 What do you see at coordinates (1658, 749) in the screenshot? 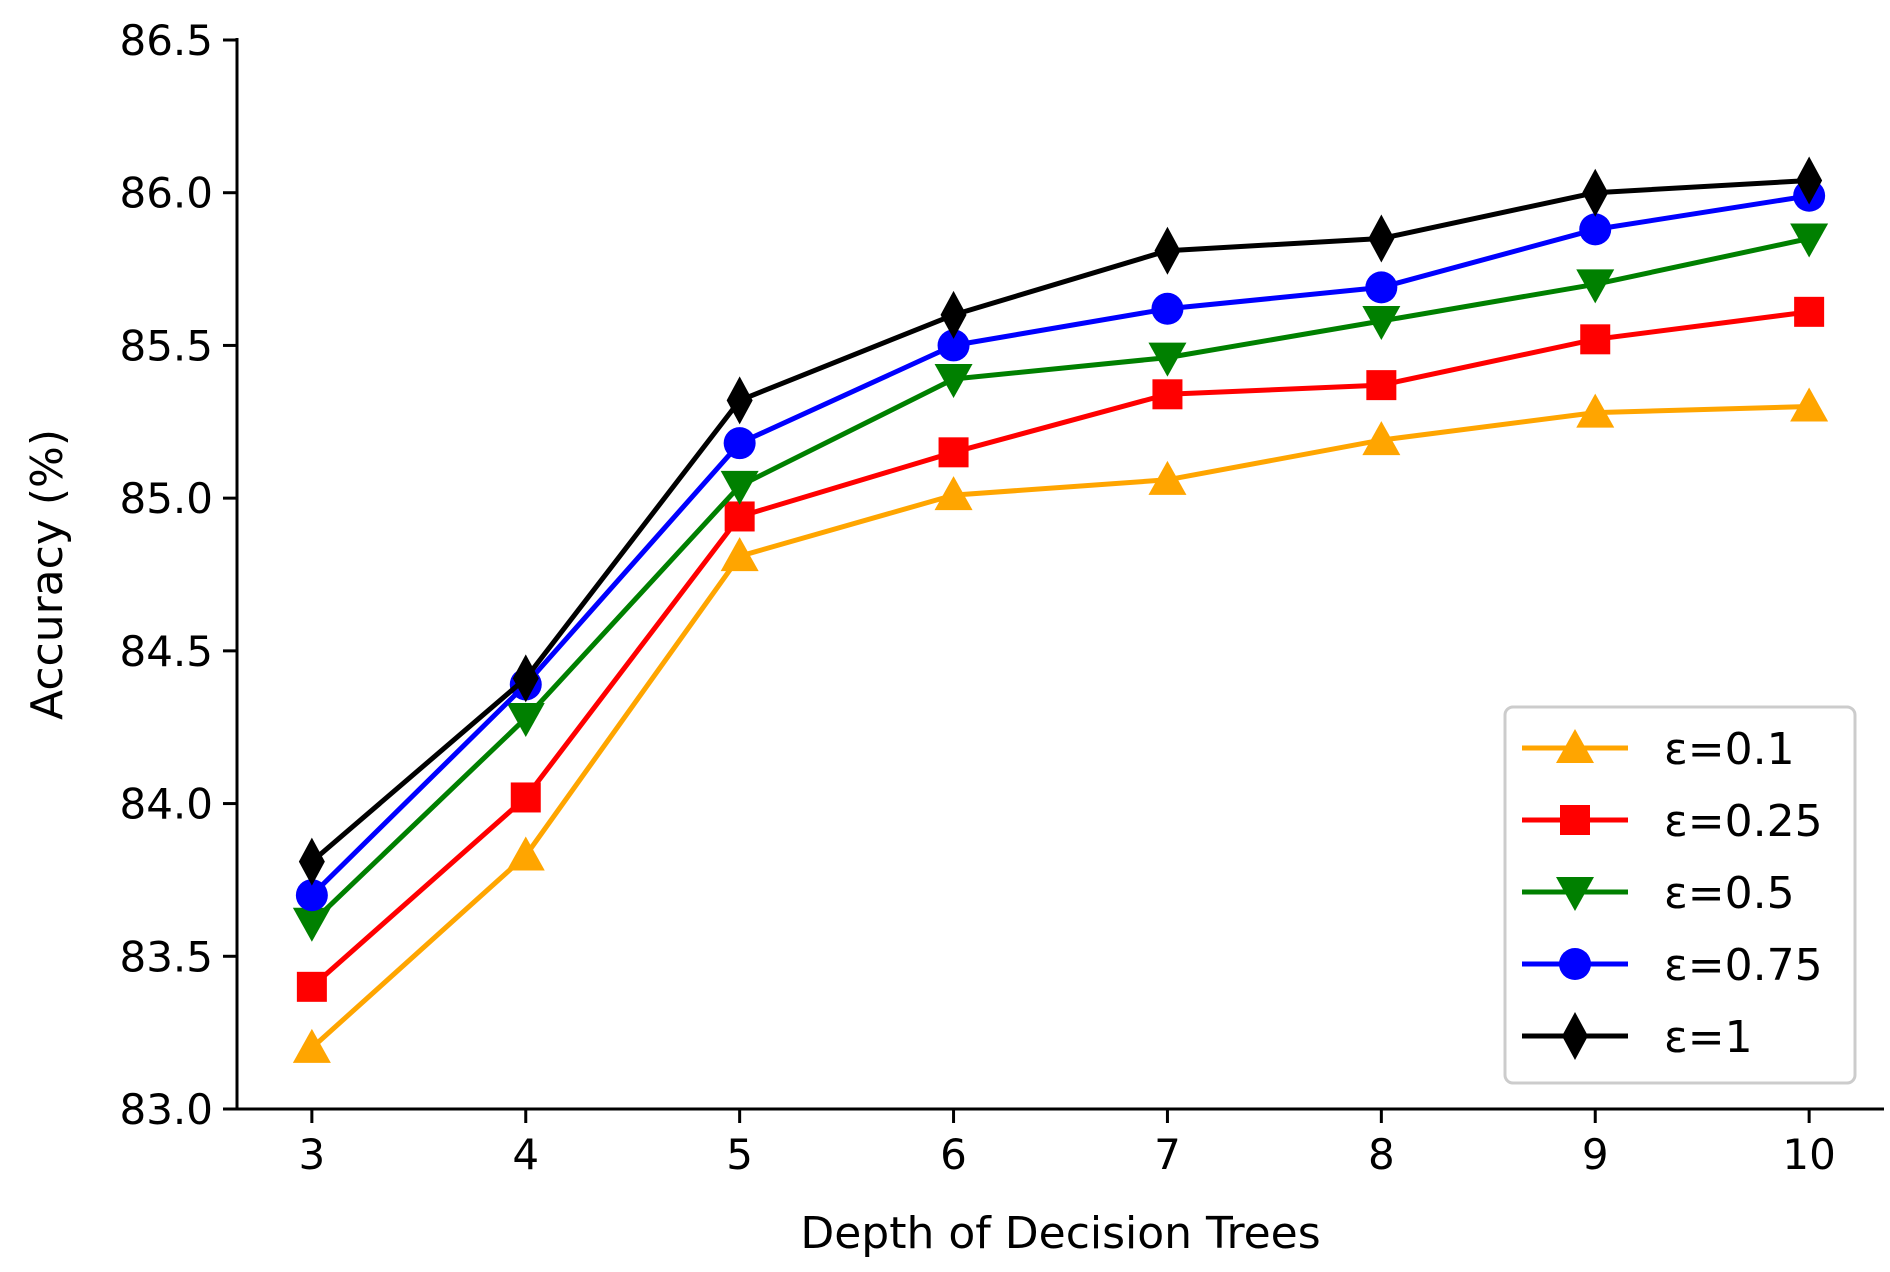
I see `legend-entry: ε=0.1` at bounding box center [1658, 749].